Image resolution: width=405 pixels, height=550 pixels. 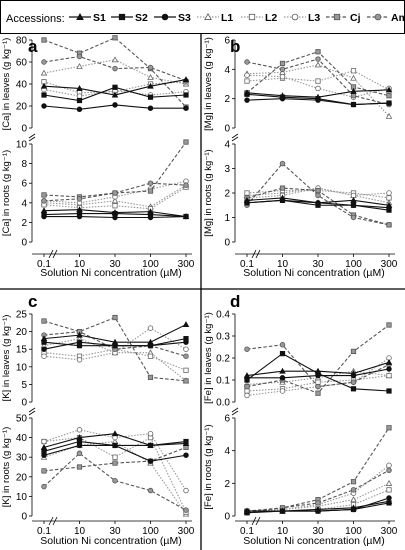 What do you see at coordinates (24, 385) in the screenshot?
I see `y-tick-label: 5` at bounding box center [24, 385].